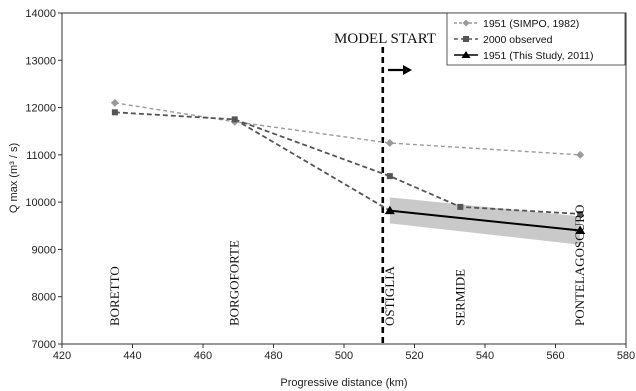 This screenshot has width=636, height=391. I want to click on y-tick-label: 12000, so click(40, 109).